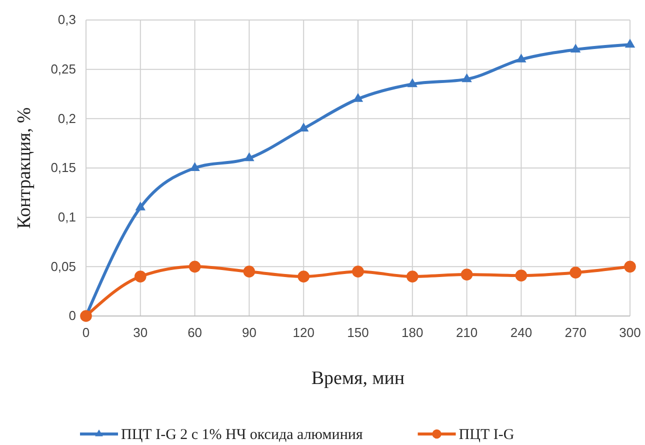 Image resolution: width=645 pixels, height=445 pixels. Describe the element at coordinates (413, 332) in the screenshot. I see `x-tick-label: 180` at that location.